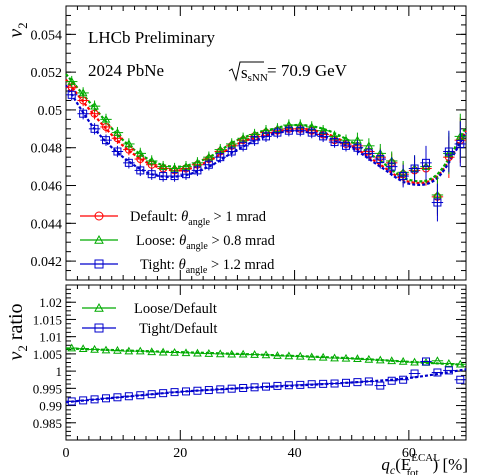  Describe the element at coordinates (47, 73) in the screenshot. I see `y-tick-label: 0.052` at that location.